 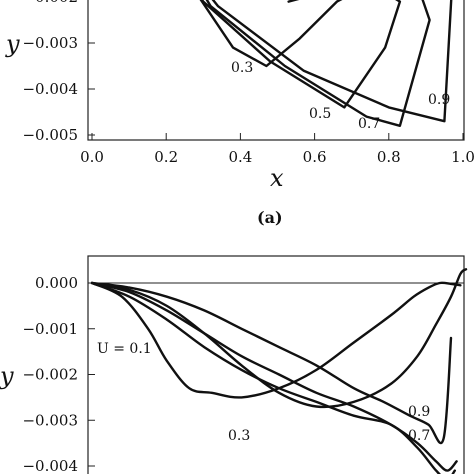 What do you see at coordinates (315, 157) in the screenshot?
I see `panel-a-x-tick-label: 0.6` at bounding box center [315, 157].